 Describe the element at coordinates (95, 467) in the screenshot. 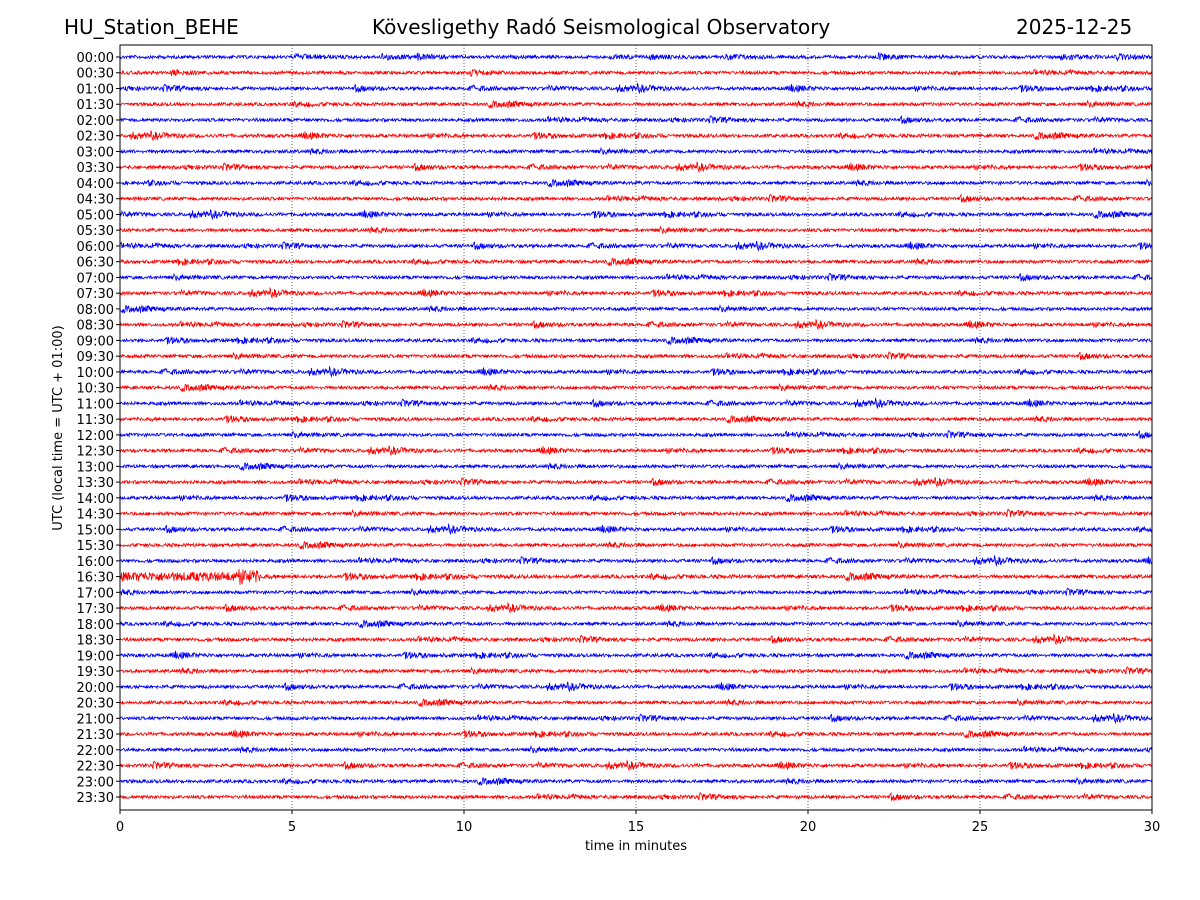

I see `y-tick-label: 13:00` at that location.